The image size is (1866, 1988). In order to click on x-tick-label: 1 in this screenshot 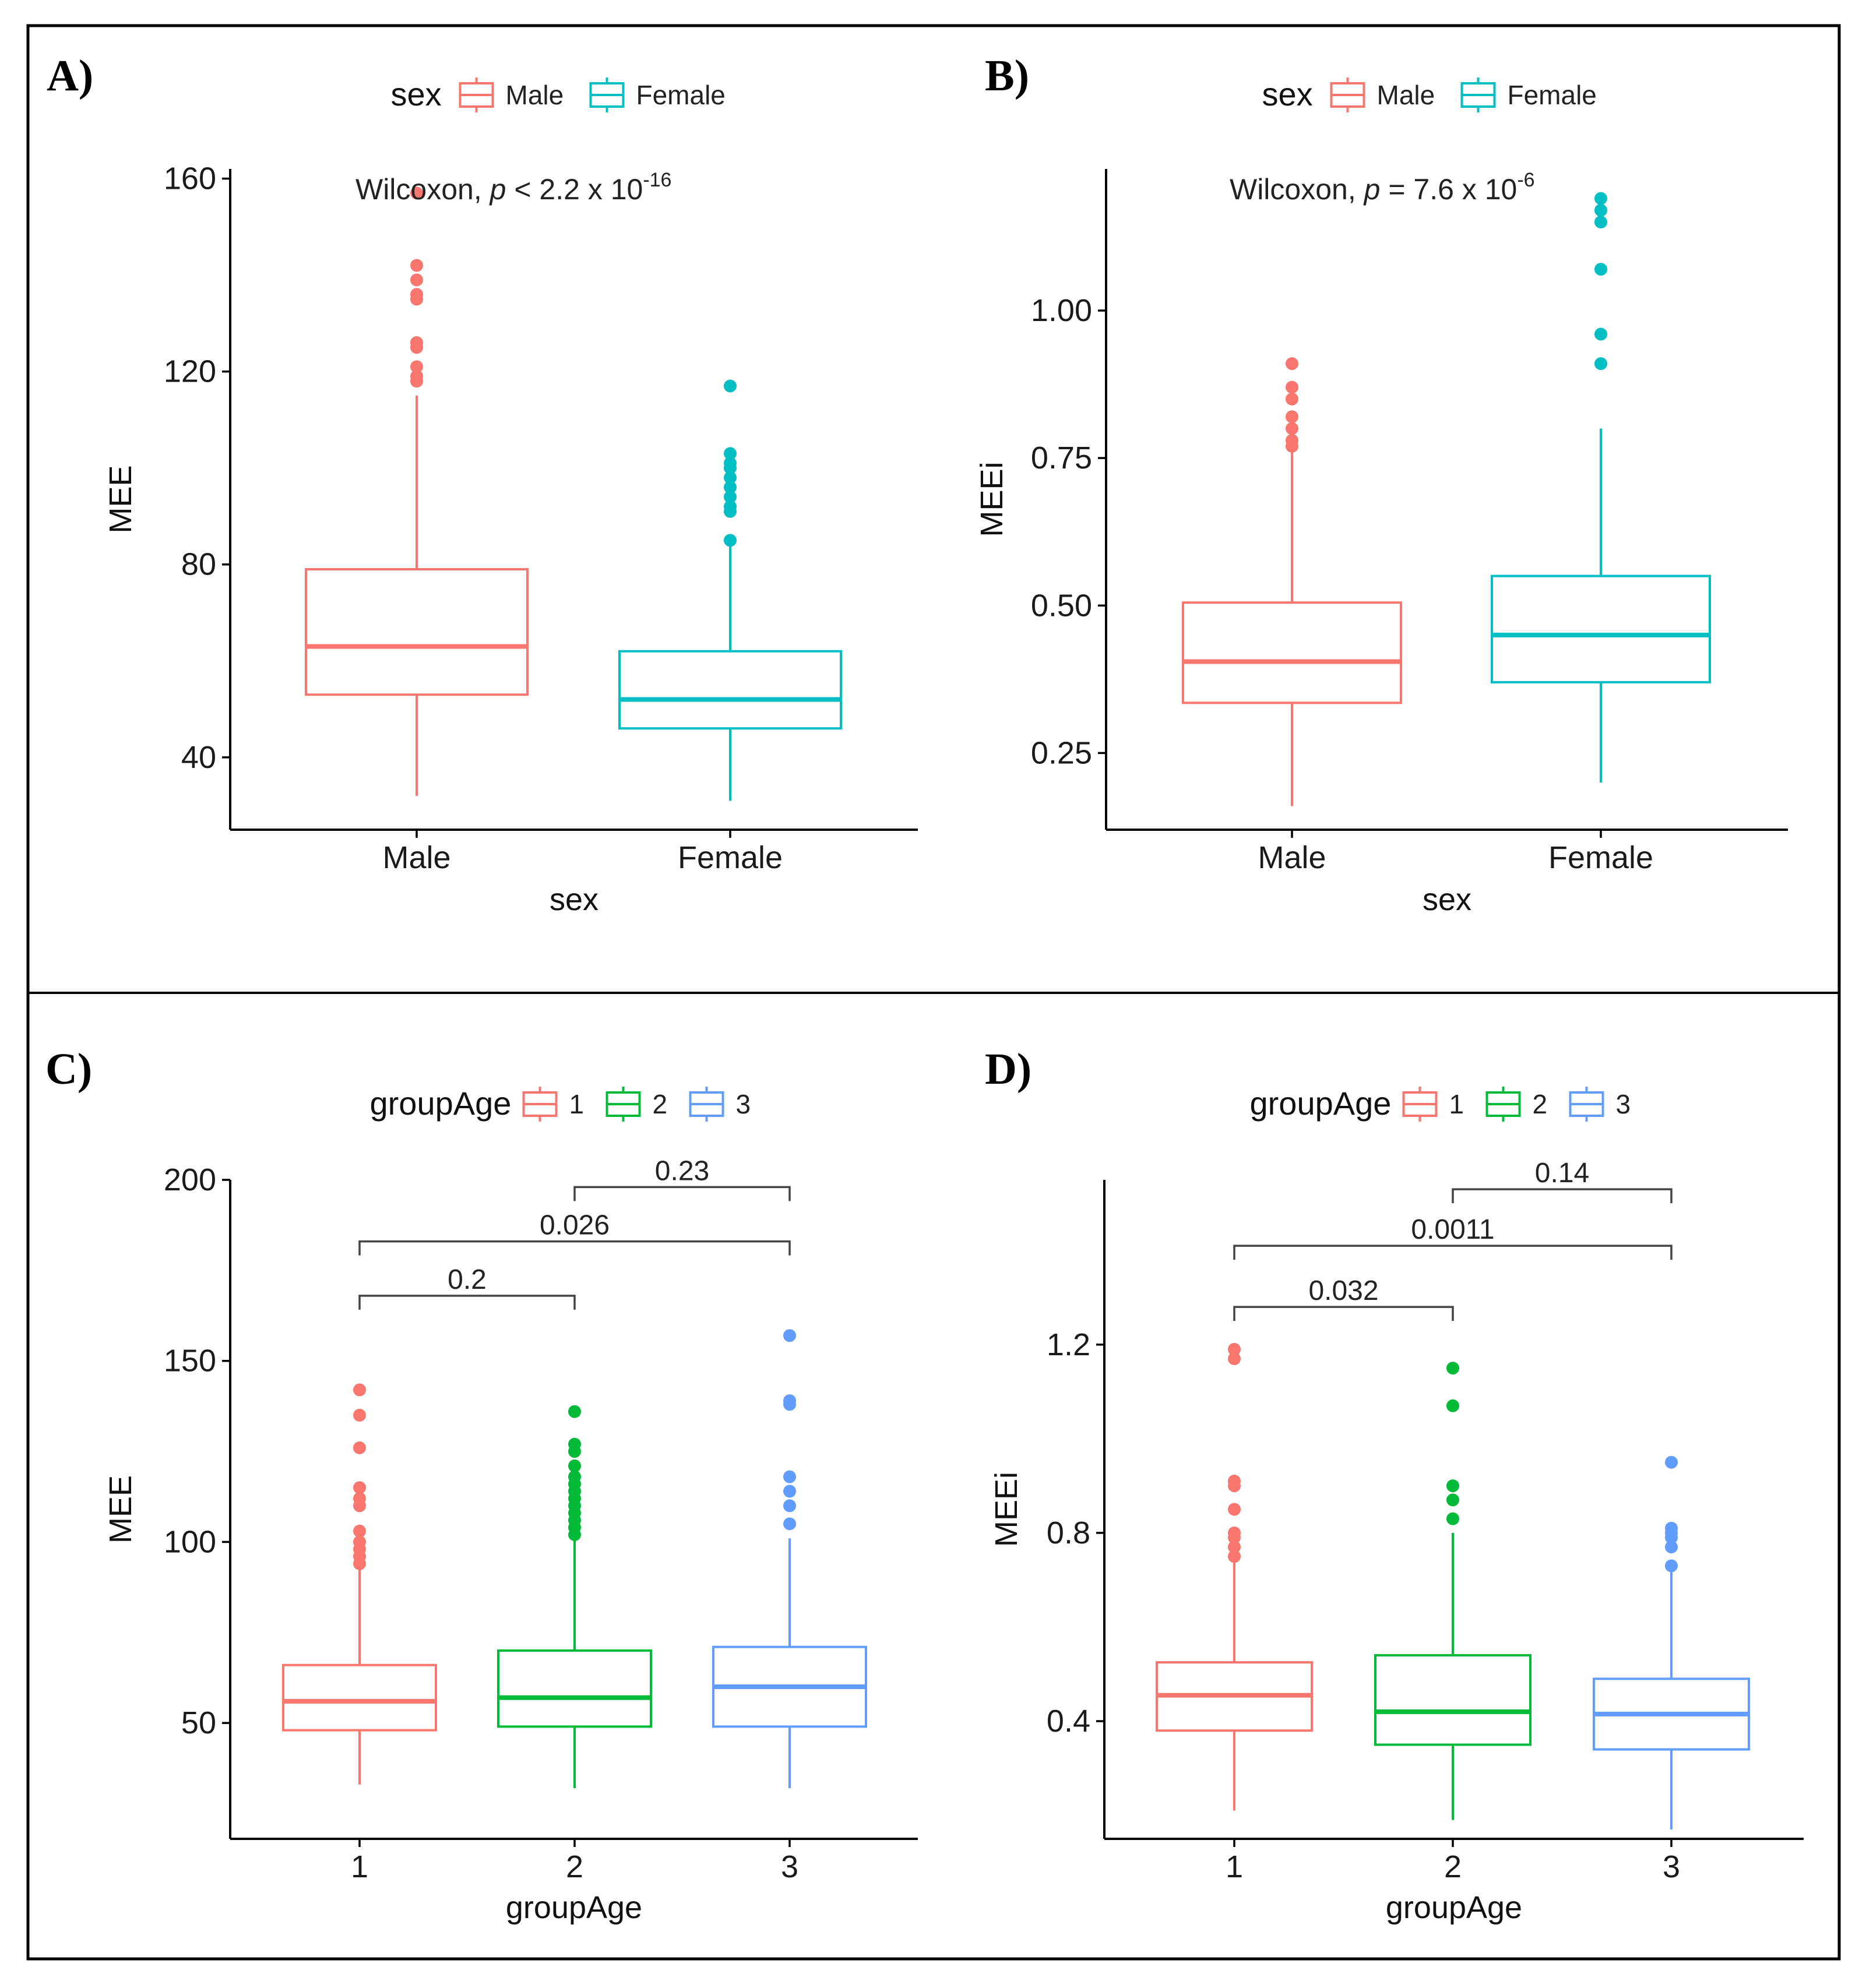, I will do `click(359, 1866)`.